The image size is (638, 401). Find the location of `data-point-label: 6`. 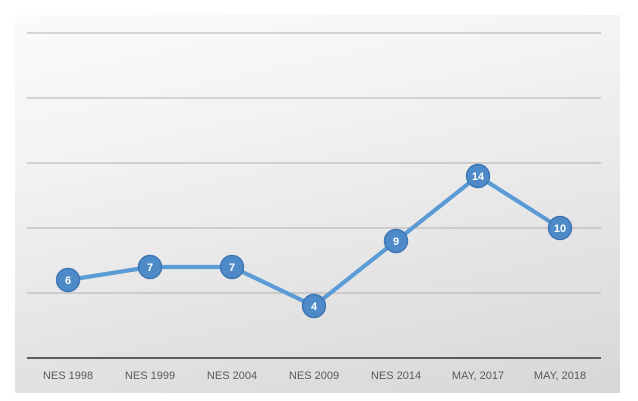

data-point-label: 6 is located at coordinates (68, 281).